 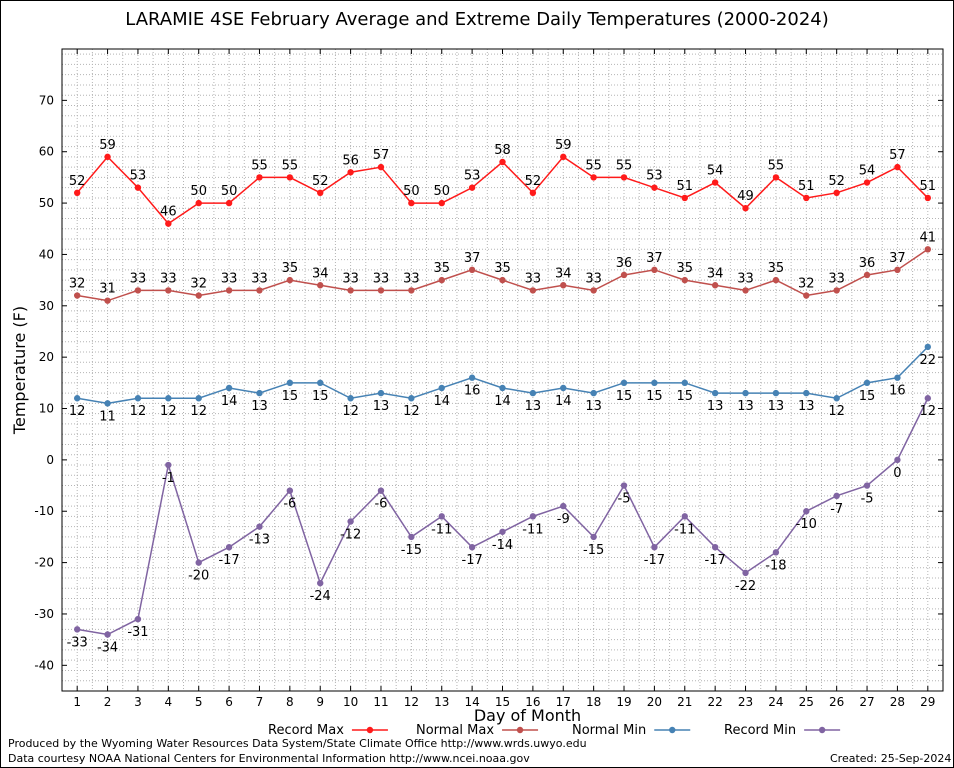 I want to click on x-tick-label: 11, so click(x=380, y=702).